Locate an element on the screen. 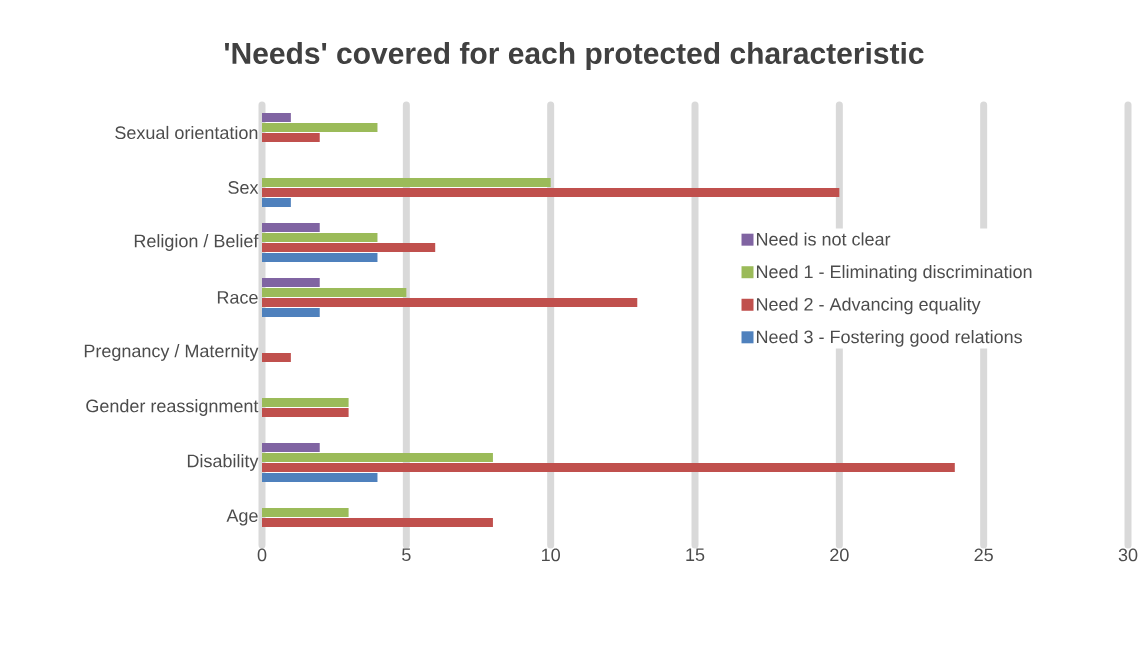 The image size is (1148, 659). legend-label: Need 3 - Fostering good relations is located at coordinates (889, 338).